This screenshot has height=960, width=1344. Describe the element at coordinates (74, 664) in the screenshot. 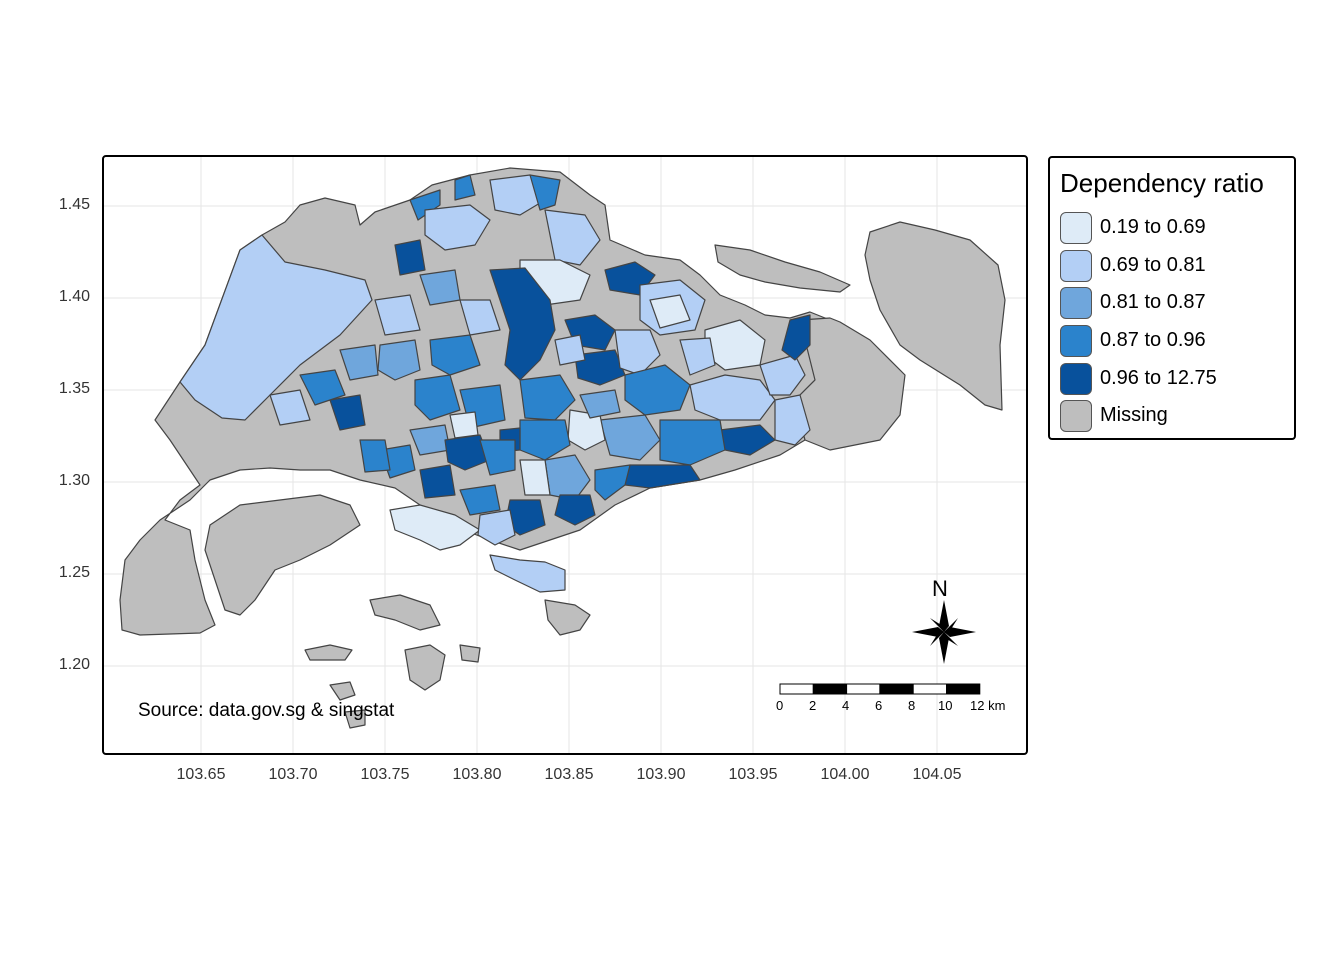

I see `y-tick-label: 1.20` at that location.